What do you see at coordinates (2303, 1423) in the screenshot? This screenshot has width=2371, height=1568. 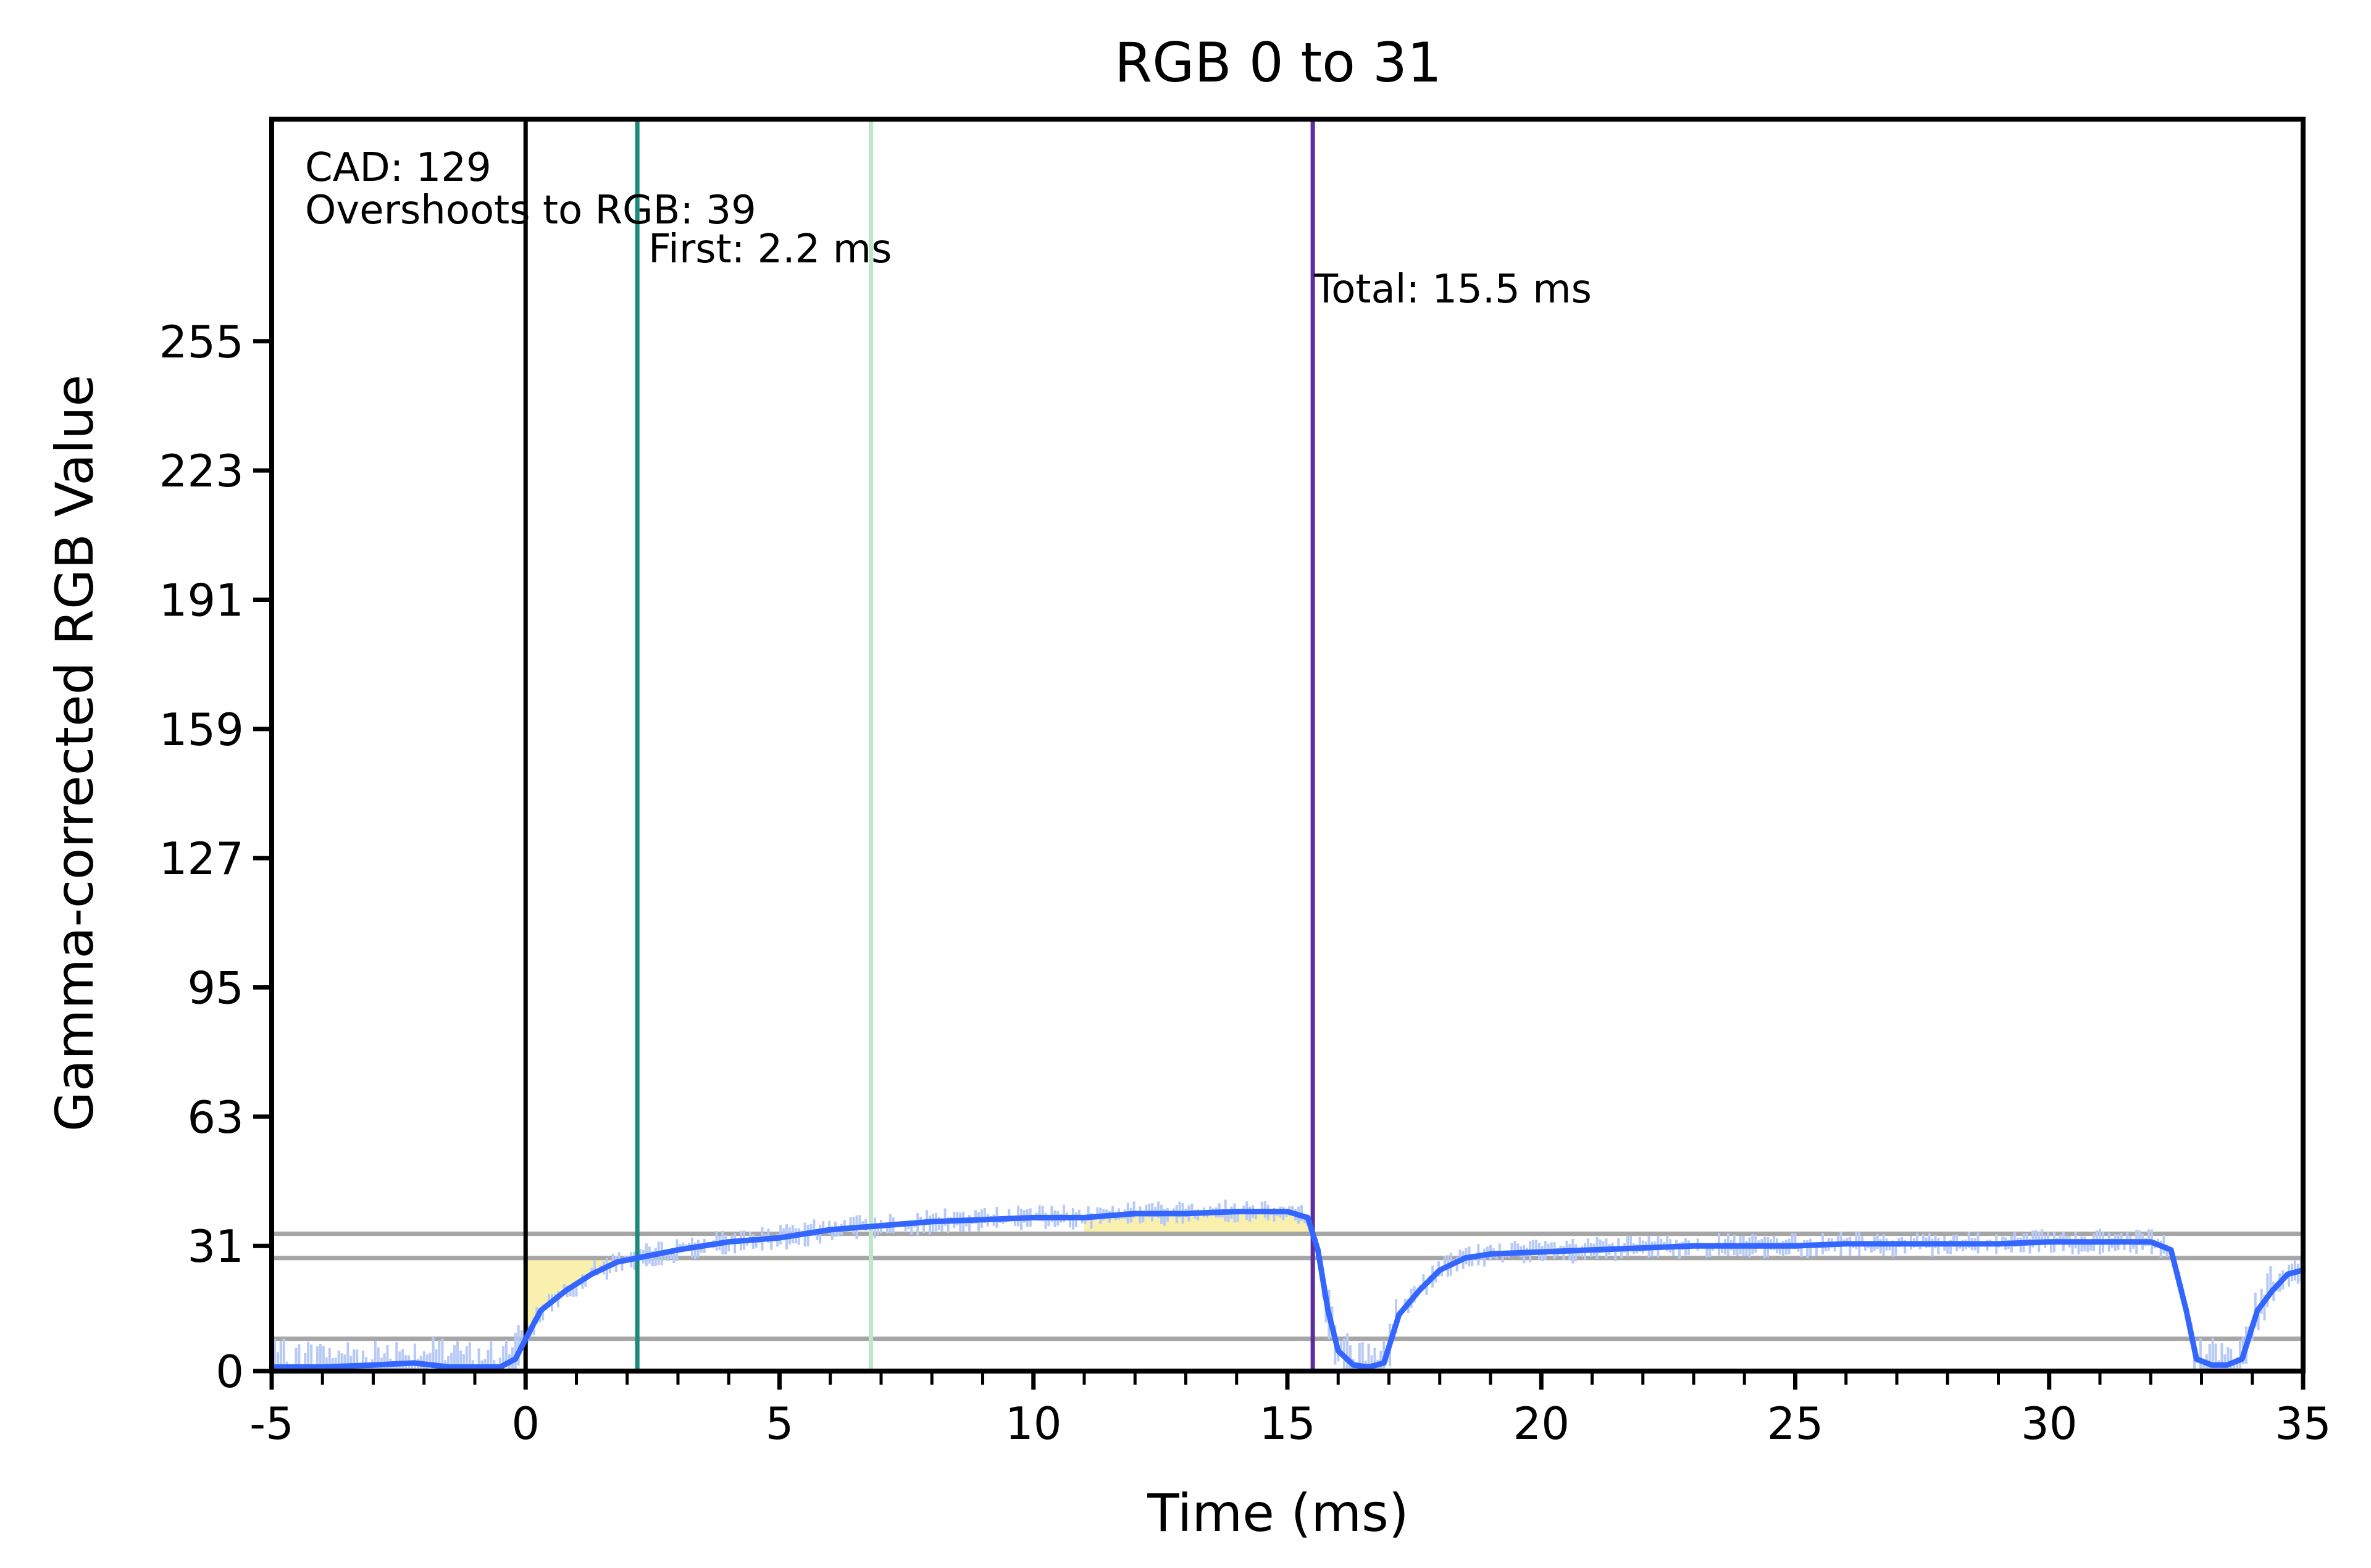 I see `x-tick-label: 35` at bounding box center [2303, 1423].